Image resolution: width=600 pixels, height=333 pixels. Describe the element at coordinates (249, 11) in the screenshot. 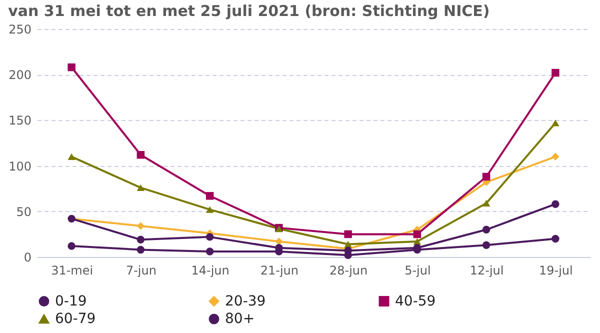

I see `chart-title: van 31 mei tot en met 25 juli 2021 (bron: Stichting NICE)` at that location.